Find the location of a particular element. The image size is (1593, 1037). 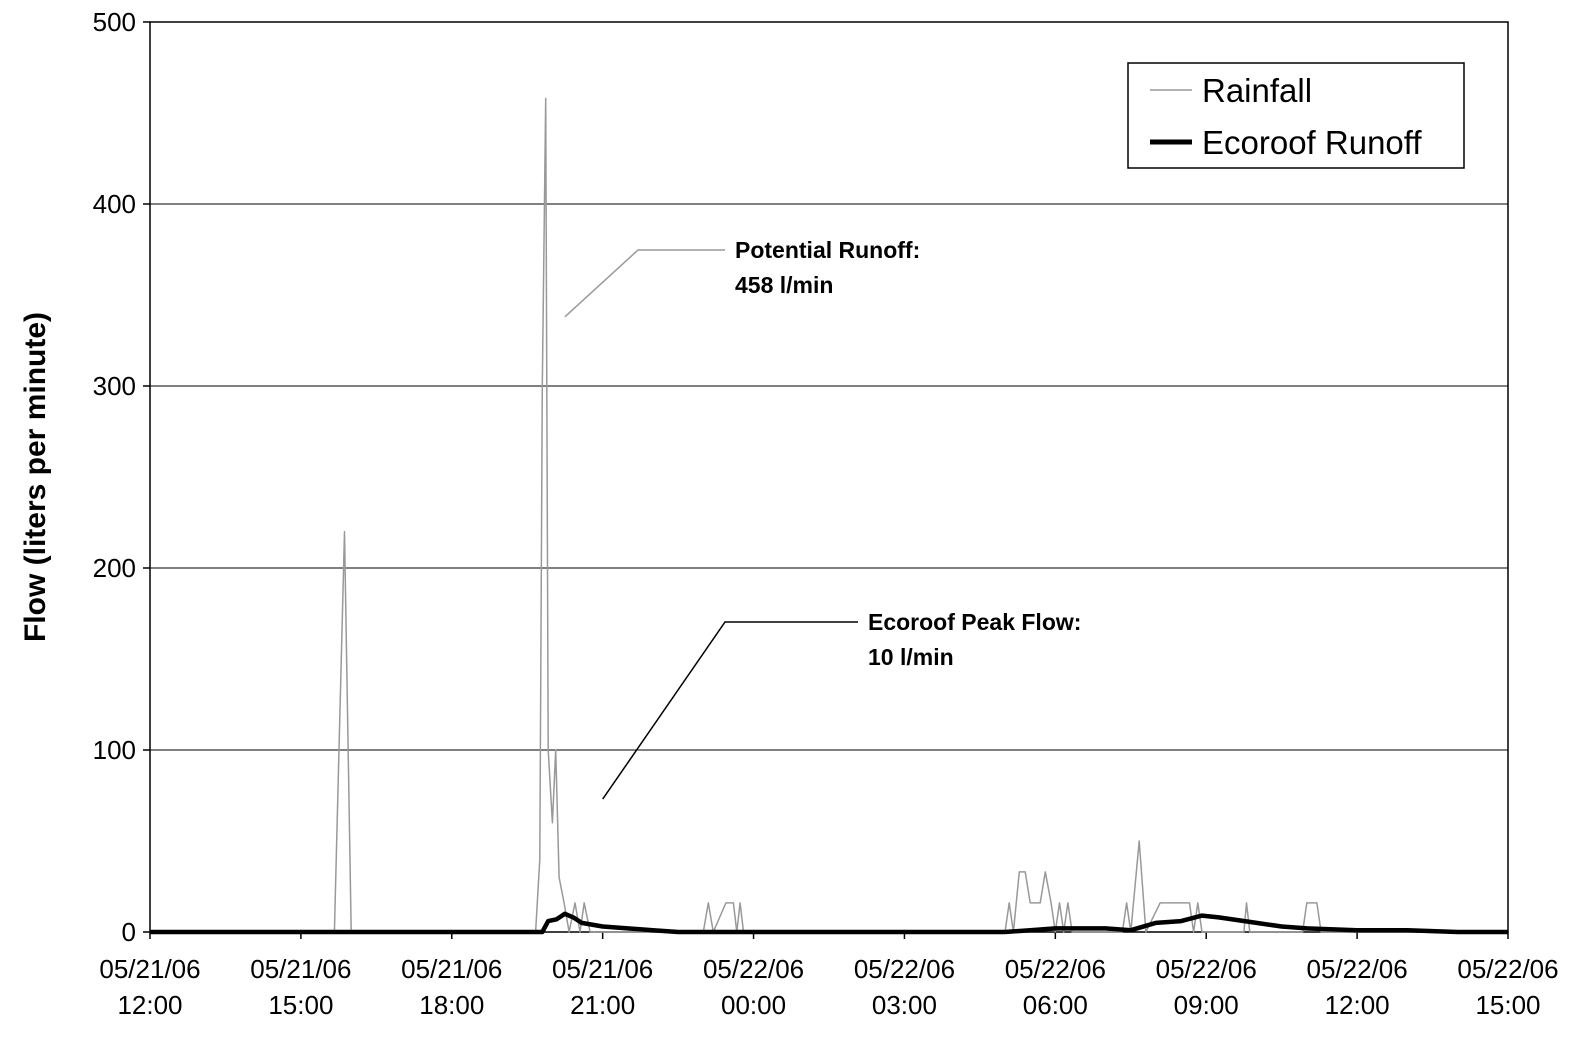

legend: Rainfall Ecoroof Runoff is located at coordinates (1296, 115).